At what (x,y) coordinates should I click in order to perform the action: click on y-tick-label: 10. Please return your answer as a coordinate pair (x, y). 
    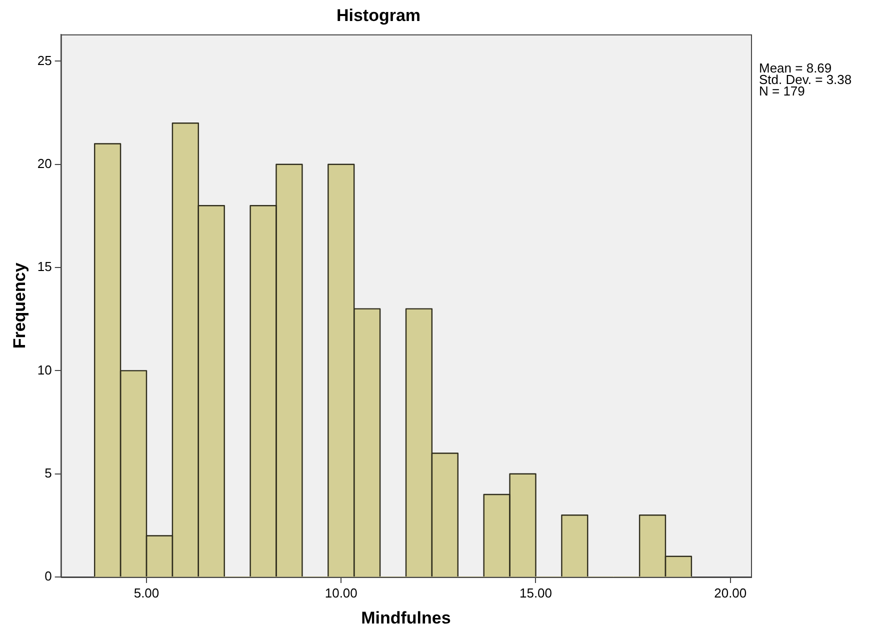
    Looking at the image, I should click on (44, 370).